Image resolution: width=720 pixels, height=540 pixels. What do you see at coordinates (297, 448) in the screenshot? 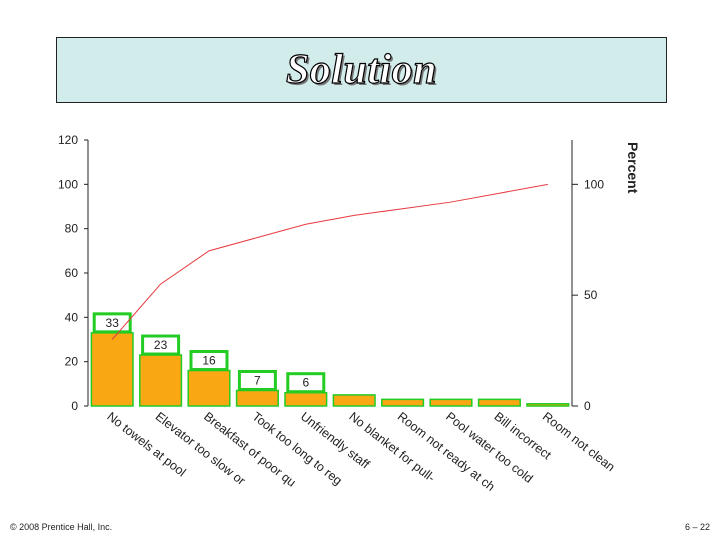
I see `x-tick-label: Took too long to reg` at bounding box center [297, 448].